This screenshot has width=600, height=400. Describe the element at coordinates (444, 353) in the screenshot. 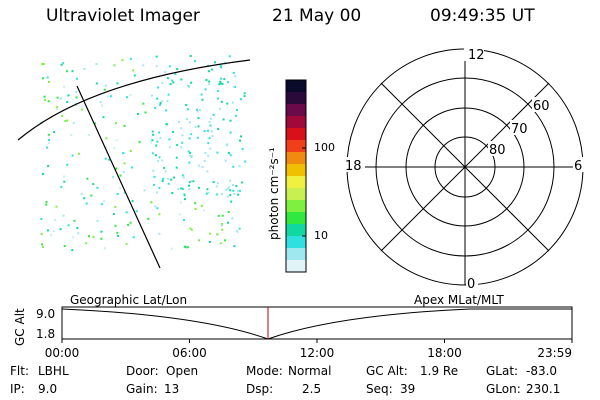

I see `timeline-x-tick-label: 18:00` at that location.